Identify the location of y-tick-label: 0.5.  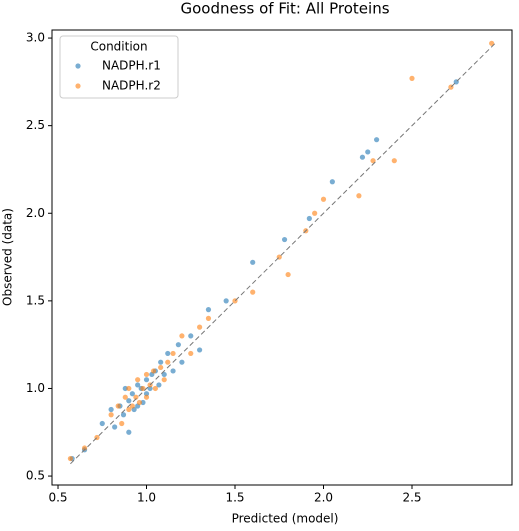
(35, 476).